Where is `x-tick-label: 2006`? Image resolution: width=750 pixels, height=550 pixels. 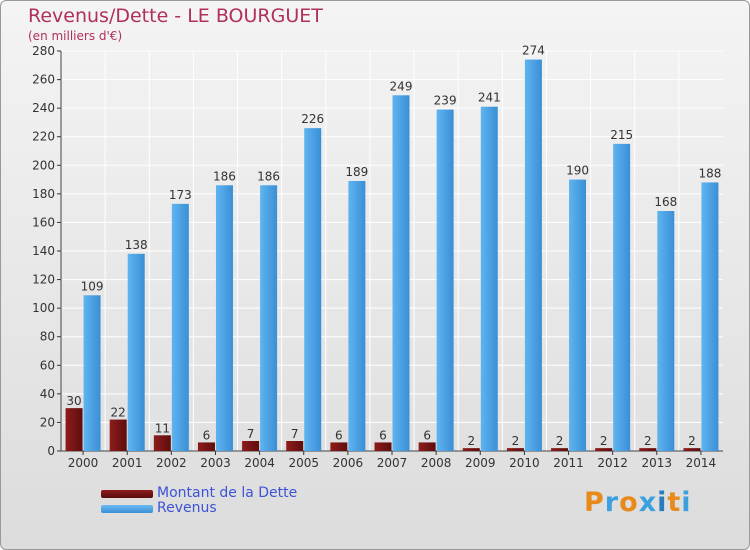 x-tick-label: 2006 is located at coordinates (348, 463).